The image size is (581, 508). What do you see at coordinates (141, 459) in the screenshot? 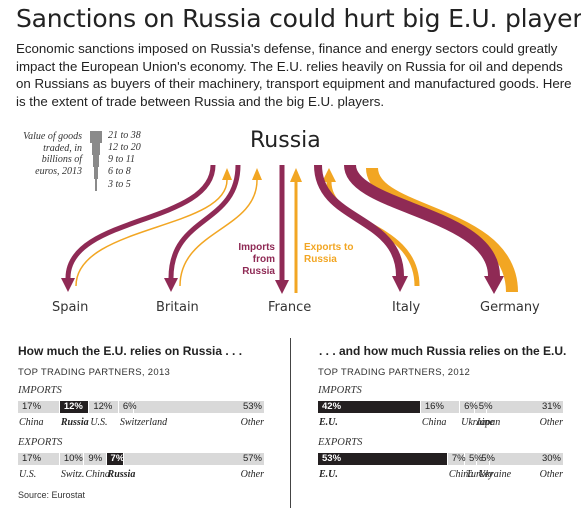
I see `eu-exports-bar: 17% 10% 9% 7% 57%` at bounding box center [141, 459].